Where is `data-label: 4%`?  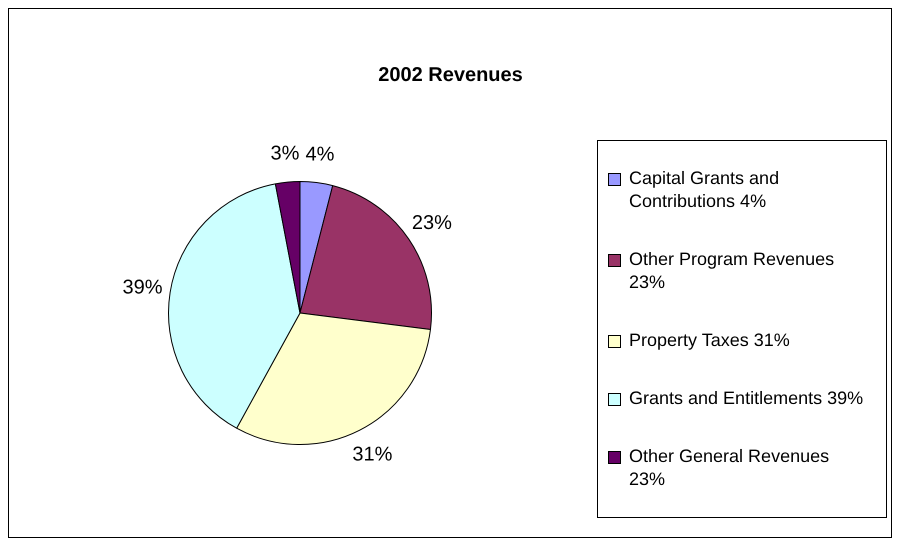 data-label: 4% is located at coordinates (320, 154).